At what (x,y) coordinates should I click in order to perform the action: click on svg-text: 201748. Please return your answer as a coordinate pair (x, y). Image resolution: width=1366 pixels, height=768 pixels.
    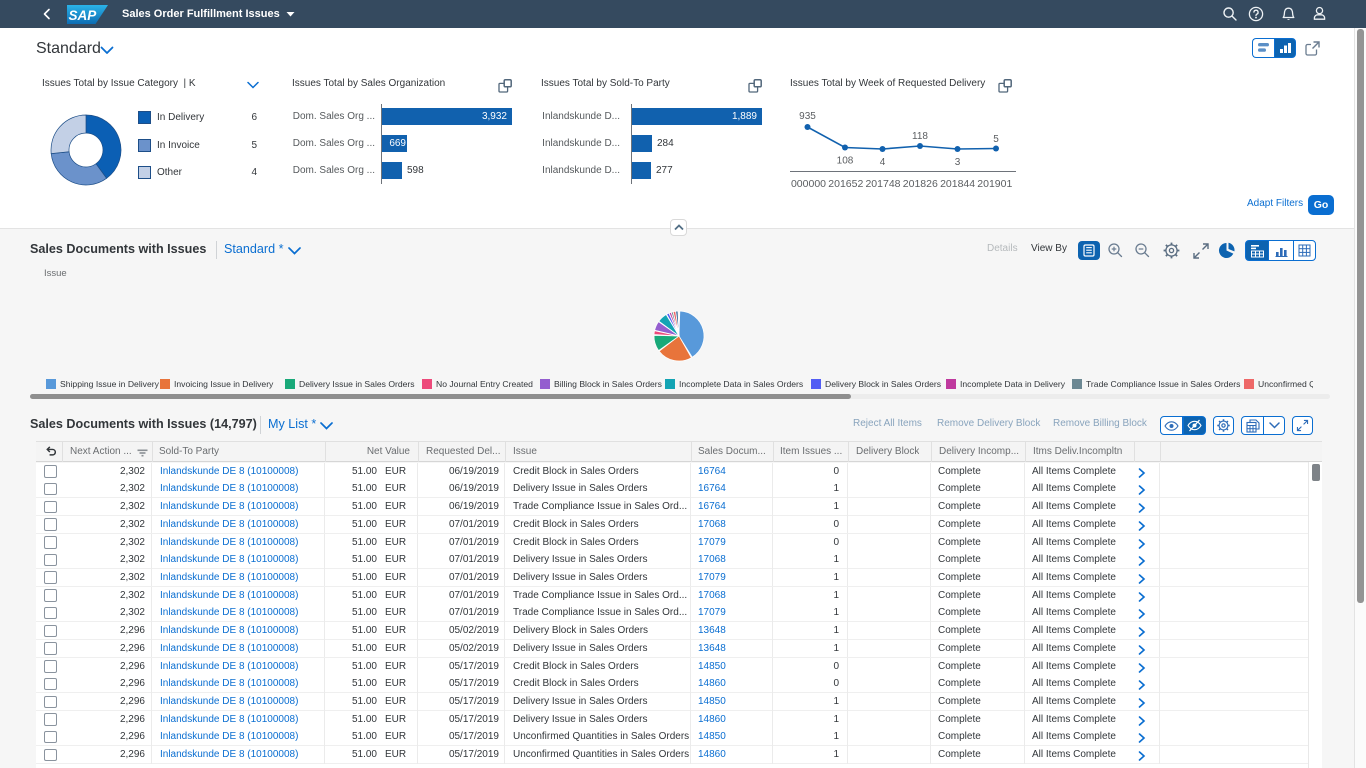
    Looking at the image, I should click on (882, 184).